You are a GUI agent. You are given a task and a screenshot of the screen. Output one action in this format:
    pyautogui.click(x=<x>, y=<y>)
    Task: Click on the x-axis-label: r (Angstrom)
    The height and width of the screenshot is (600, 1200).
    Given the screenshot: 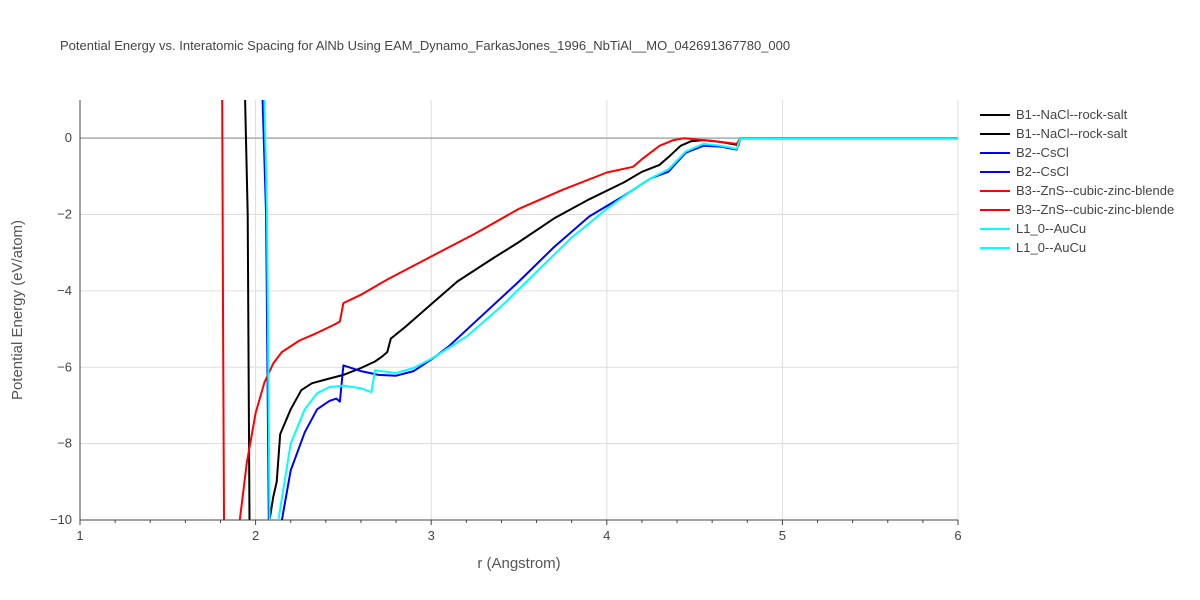 What is the action you would take?
    pyautogui.click(x=518, y=563)
    